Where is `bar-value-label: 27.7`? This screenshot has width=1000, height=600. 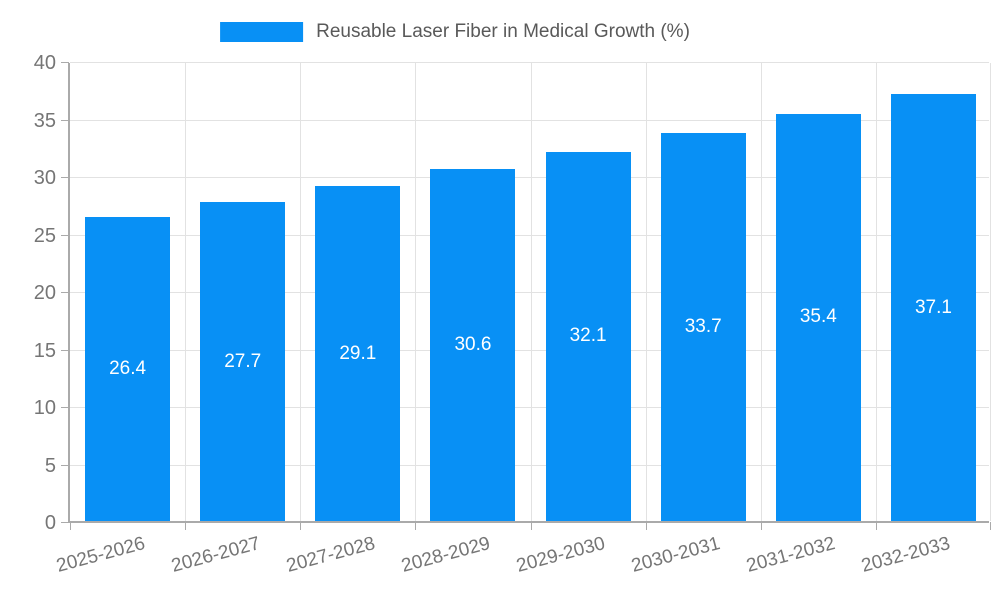 bar-value-label: 27.7 is located at coordinates (243, 361).